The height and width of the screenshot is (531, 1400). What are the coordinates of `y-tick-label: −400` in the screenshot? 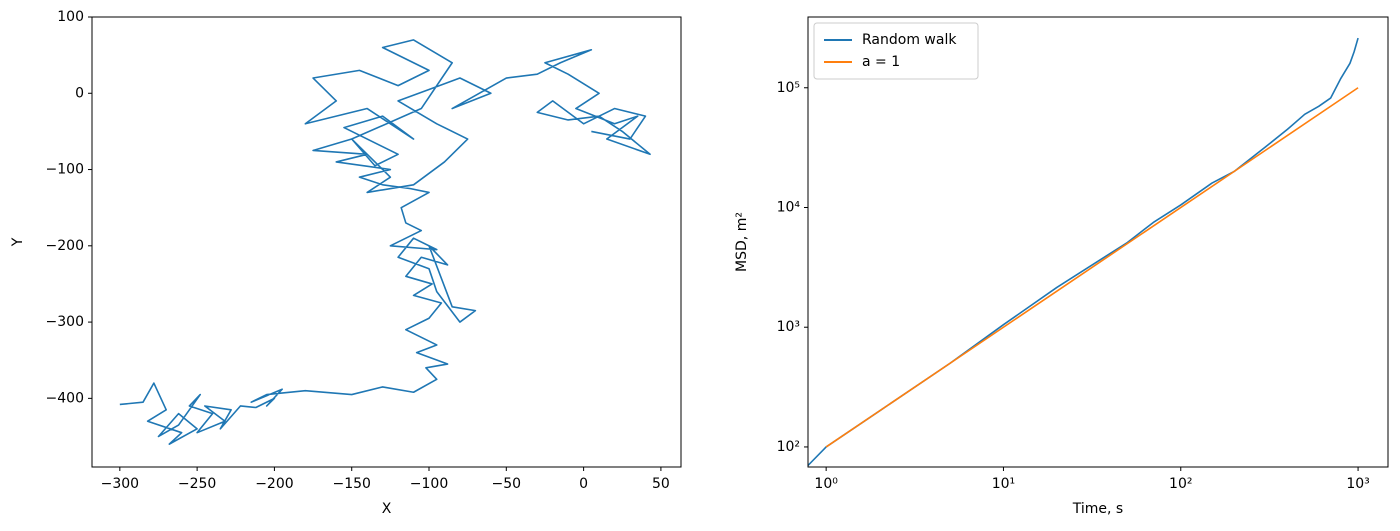 It's located at (65, 398).